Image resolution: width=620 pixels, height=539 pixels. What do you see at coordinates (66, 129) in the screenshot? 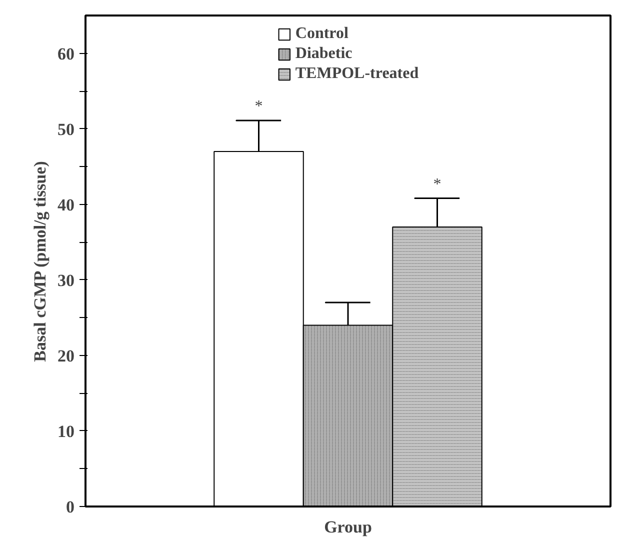
I see `y-tick-label: 50` at bounding box center [66, 129].